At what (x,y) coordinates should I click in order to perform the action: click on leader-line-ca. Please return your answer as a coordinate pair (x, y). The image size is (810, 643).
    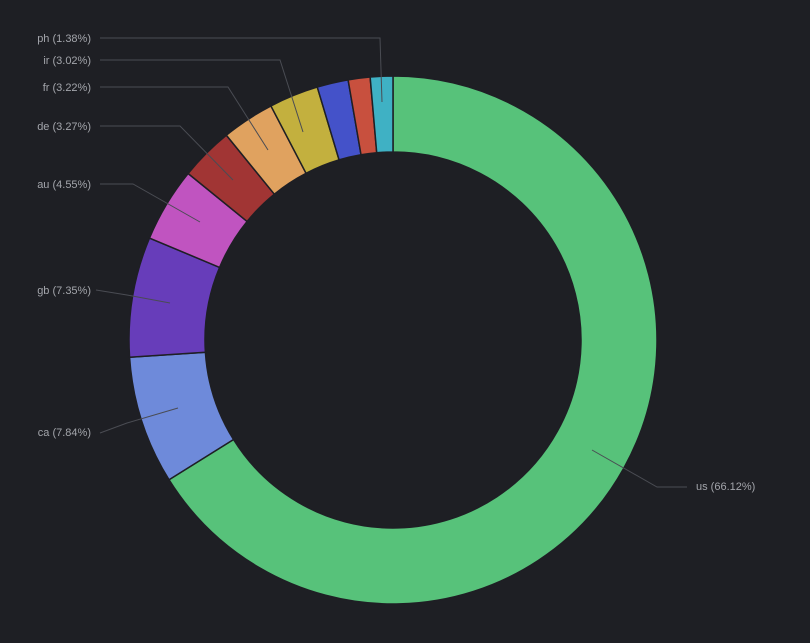
    Looking at the image, I should click on (139, 420).